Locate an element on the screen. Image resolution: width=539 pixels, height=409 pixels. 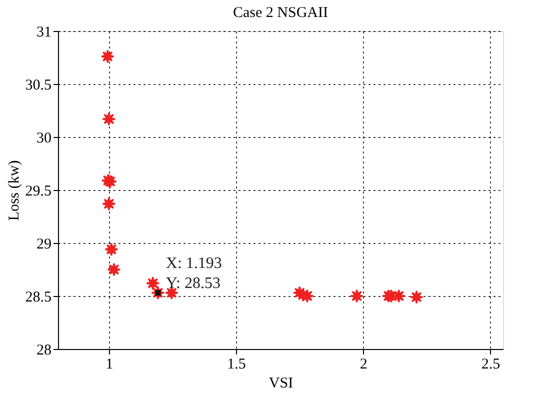
y-axis-title: Loss (kw) is located at coordinates (14, 190).